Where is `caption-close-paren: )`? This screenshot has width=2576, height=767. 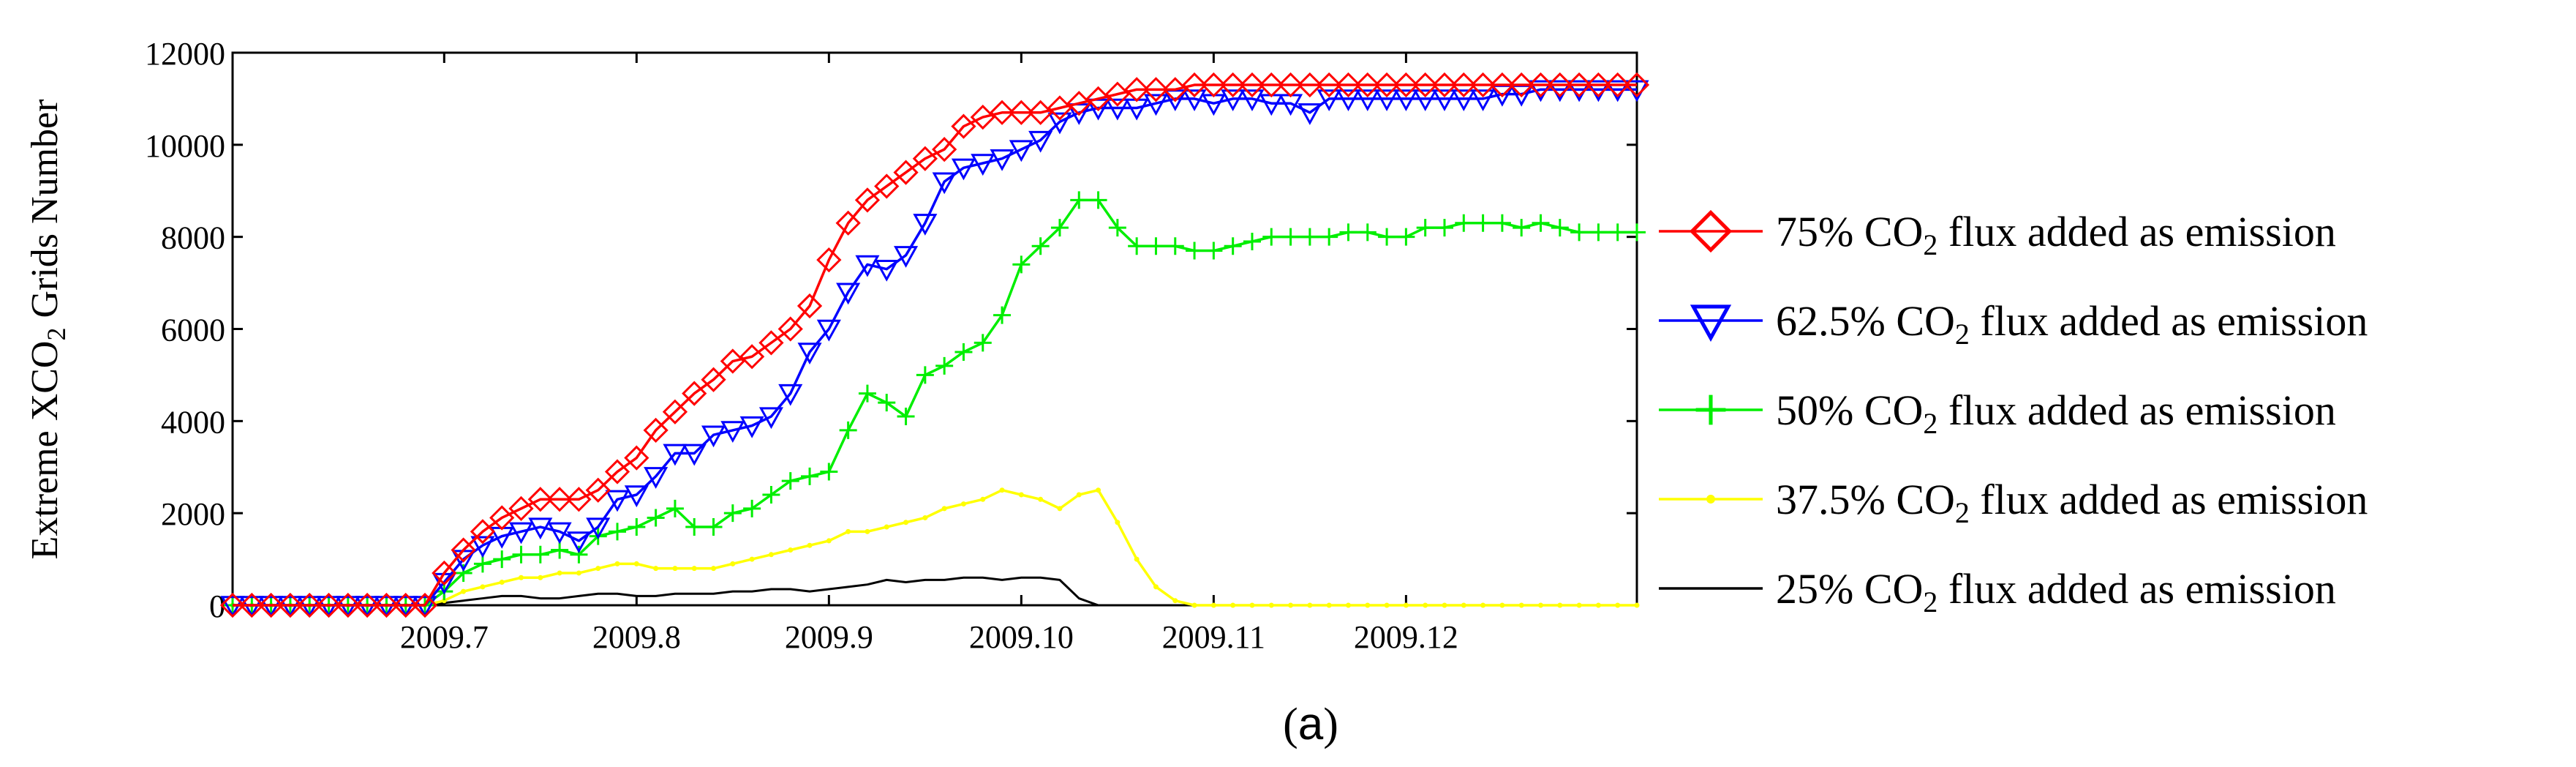 caption-close-paren: ) is located at coordinates (1330, 724).